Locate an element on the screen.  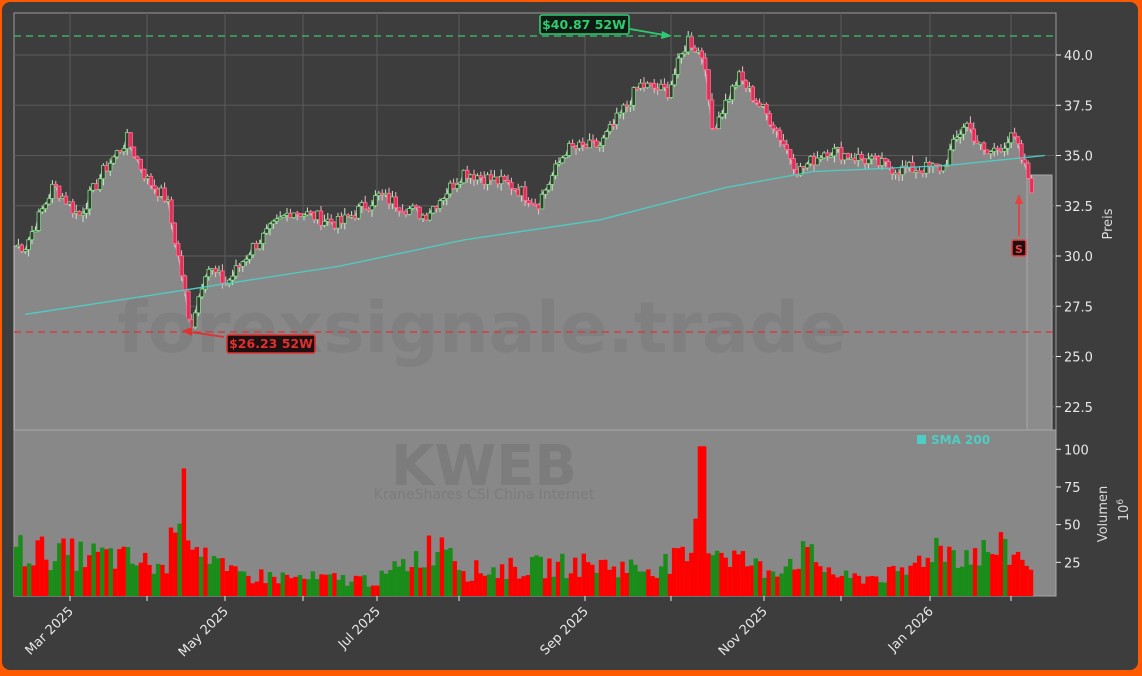
volume-tick-label: 50 is located at coordinates (1072, 526).